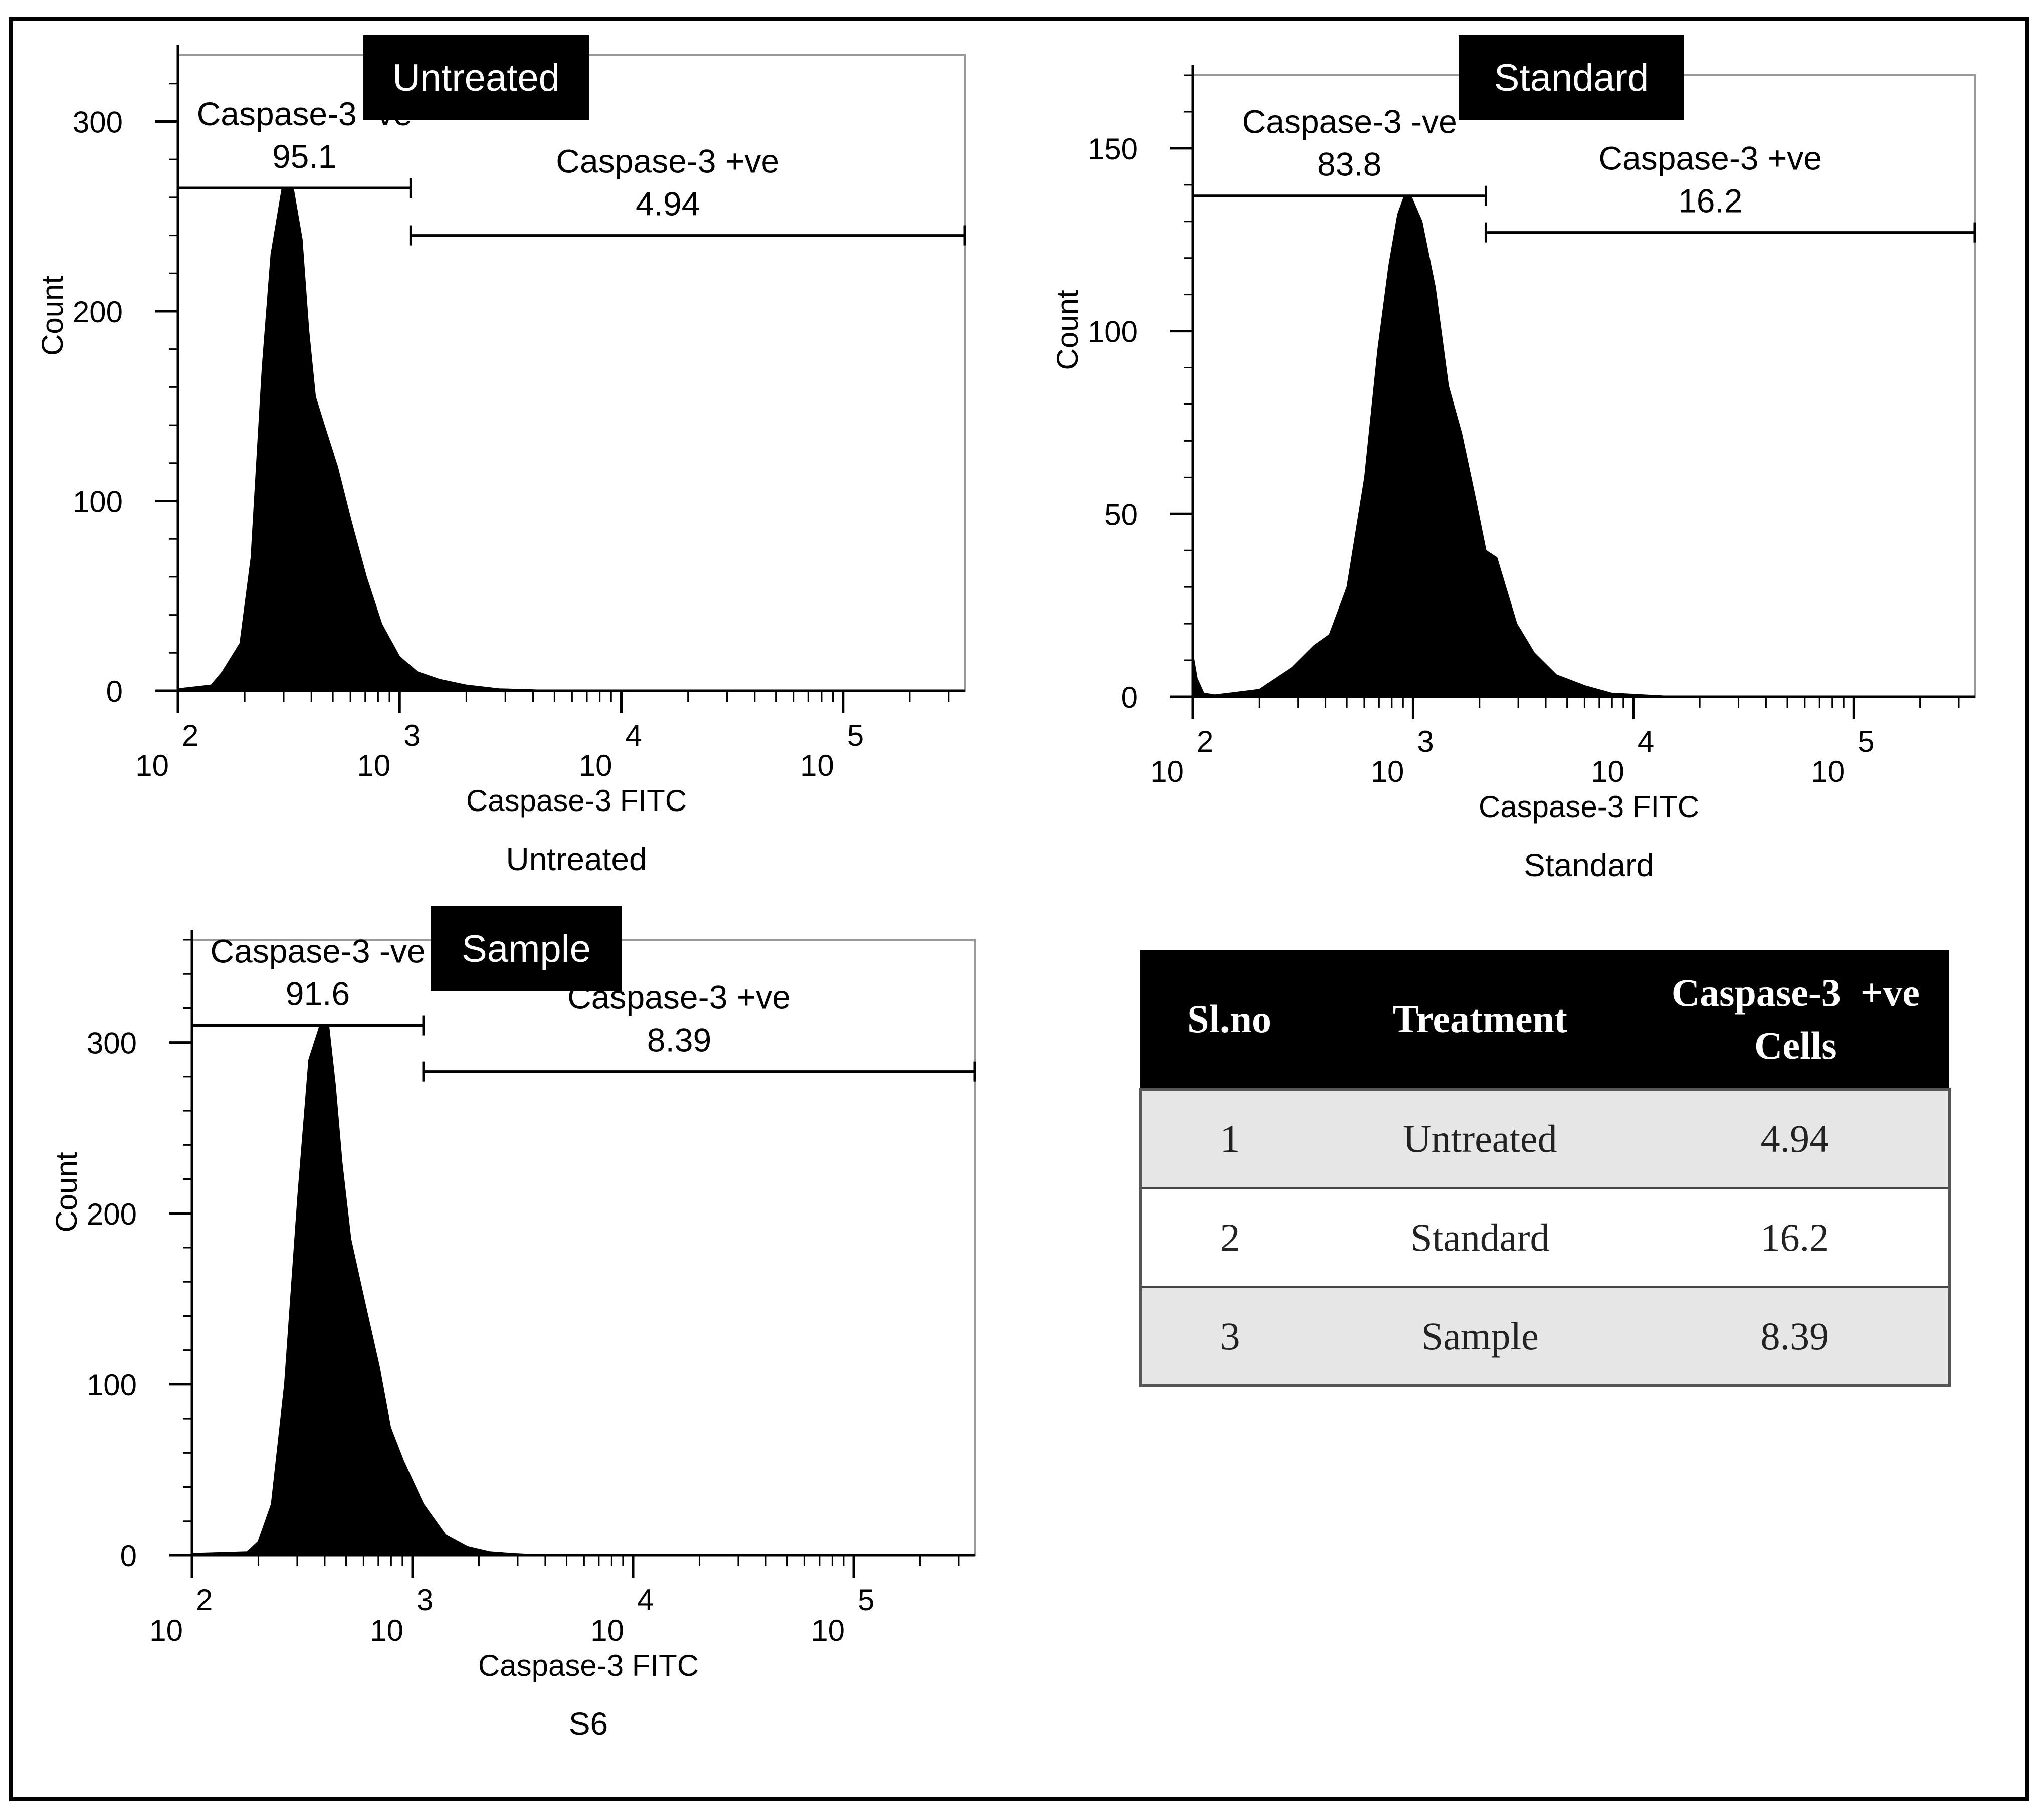 This screenshot has width=2043, height=1820. What do you see at coordinates (1796, 1336) in the screenshot?
I see `cell-value: 8.39` at bounding box center [1796, 1336].